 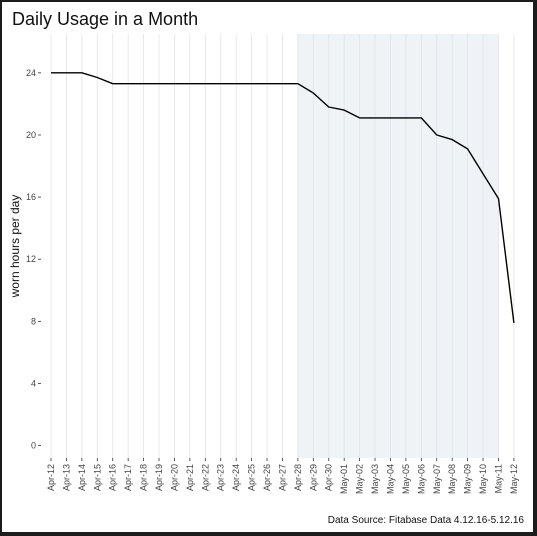 What do you see at coordinates (375, 479) in the screenshot?
I see `x-tick-label: May-03` at bounding box center [375, 479].